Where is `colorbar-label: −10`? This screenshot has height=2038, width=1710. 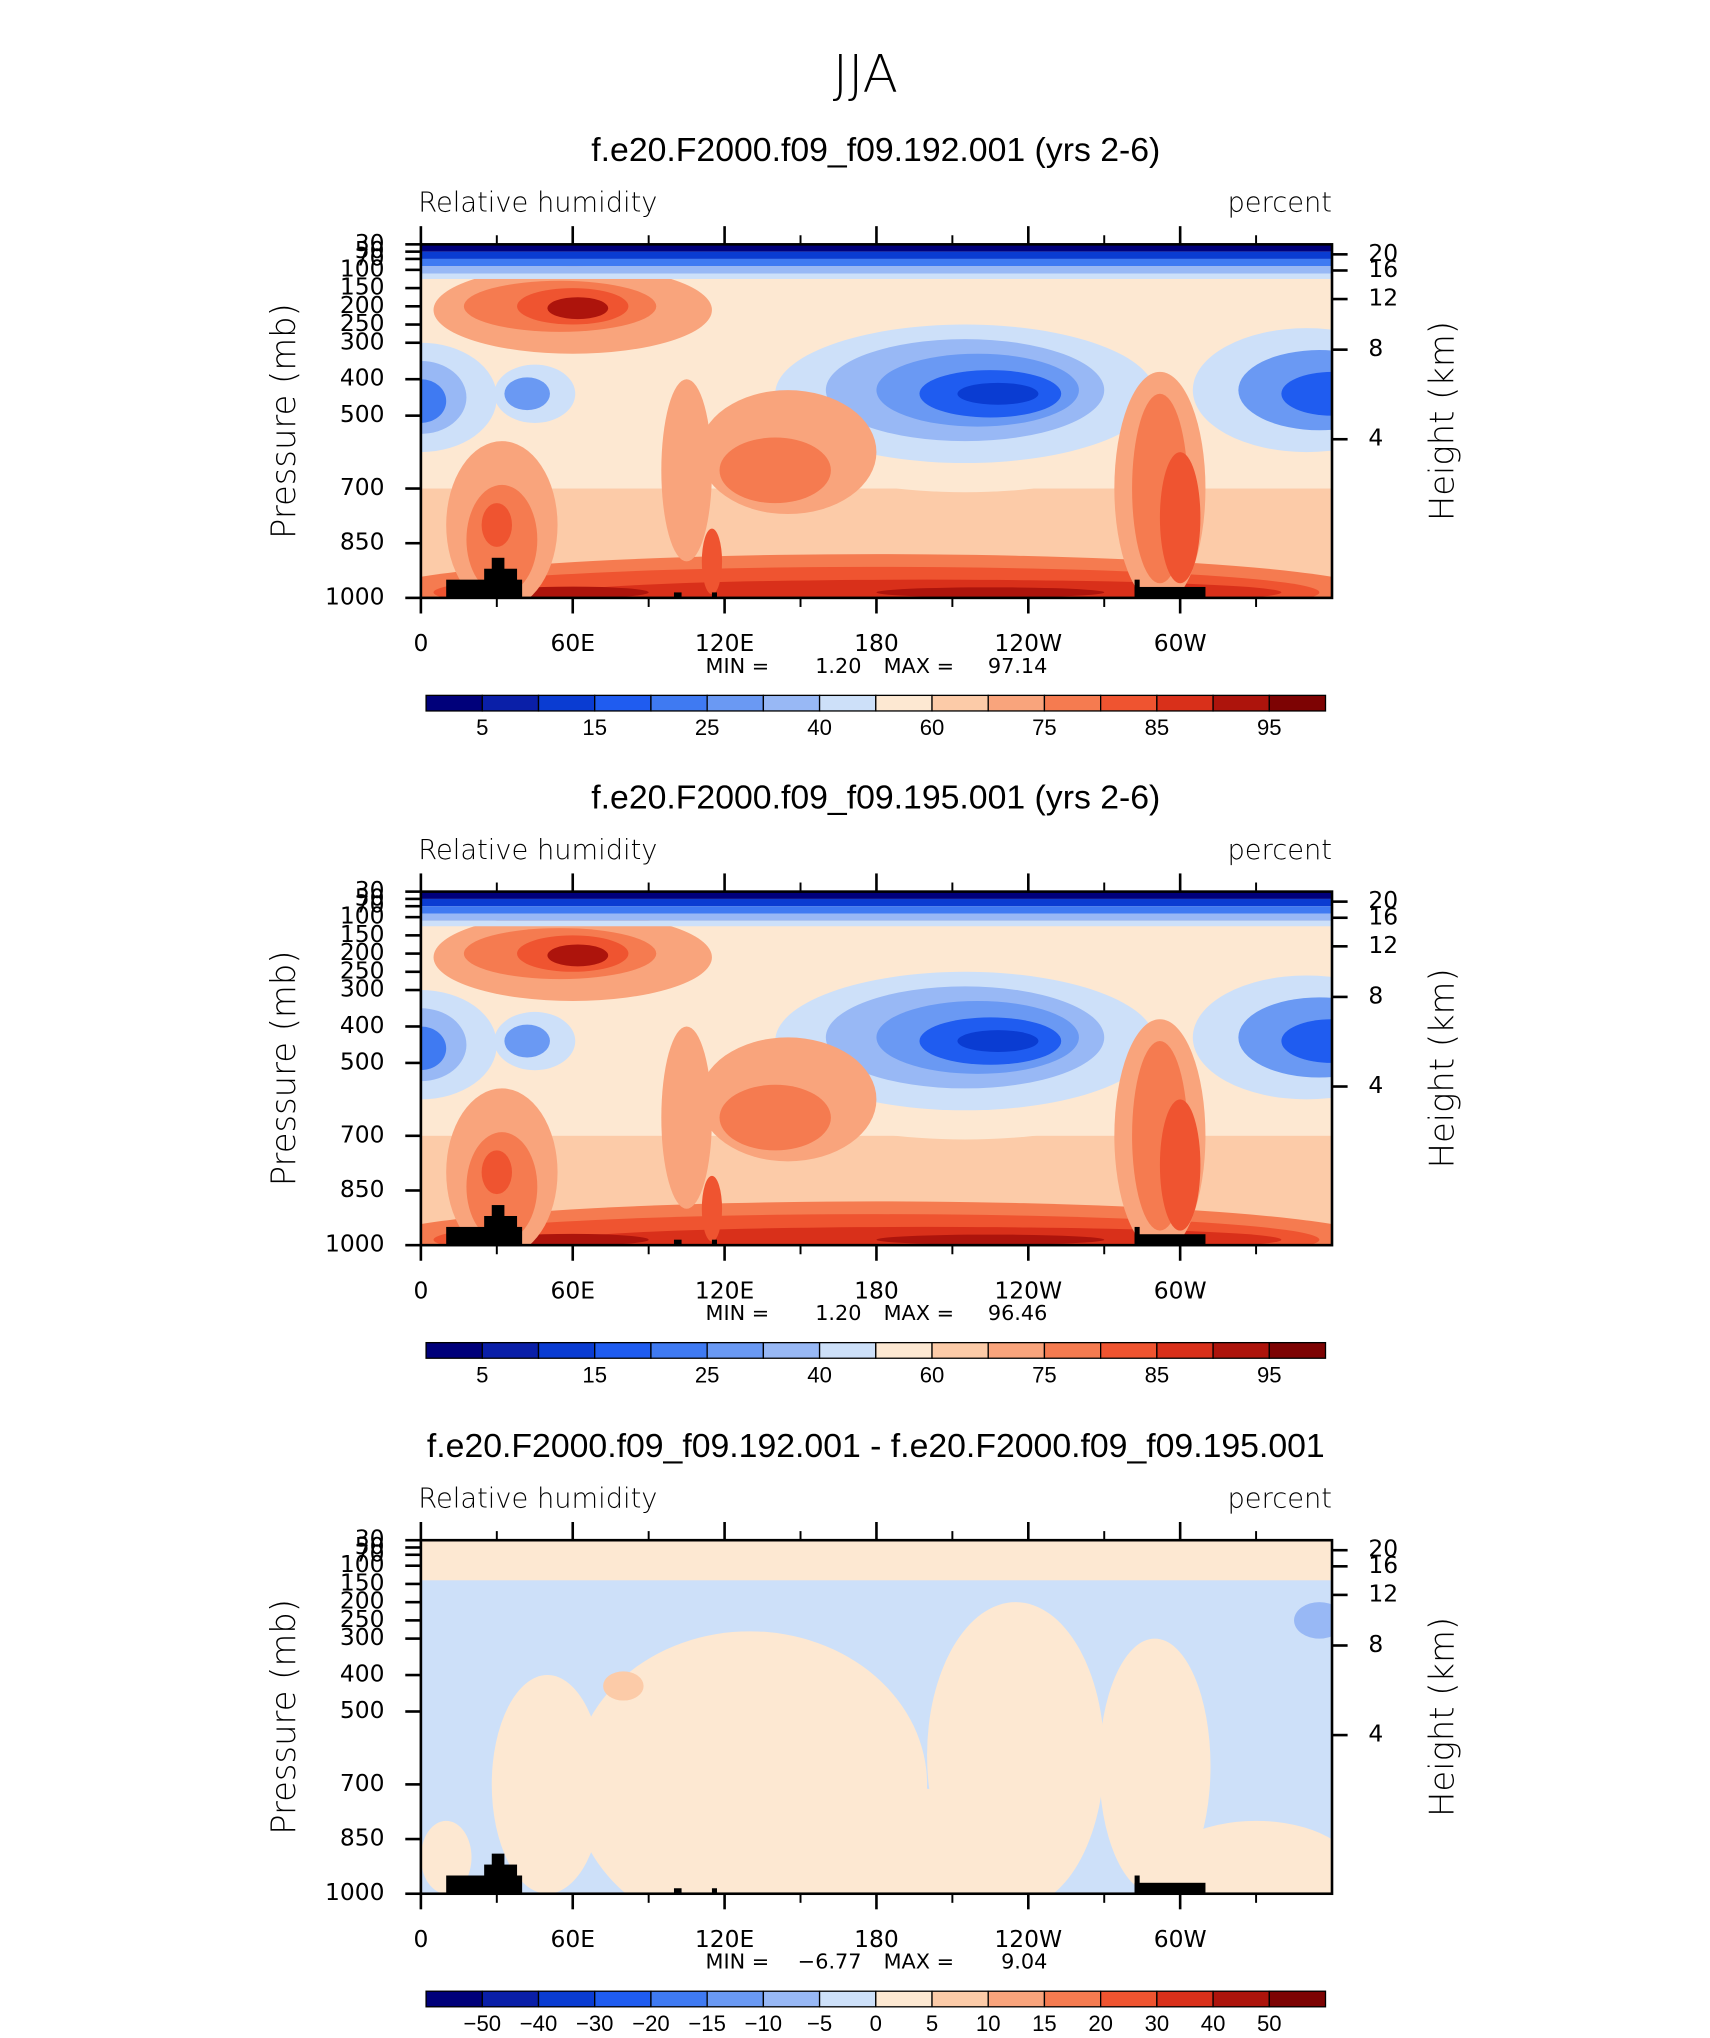 colorbar-label: −10 is located at coordinates (763, 2023).